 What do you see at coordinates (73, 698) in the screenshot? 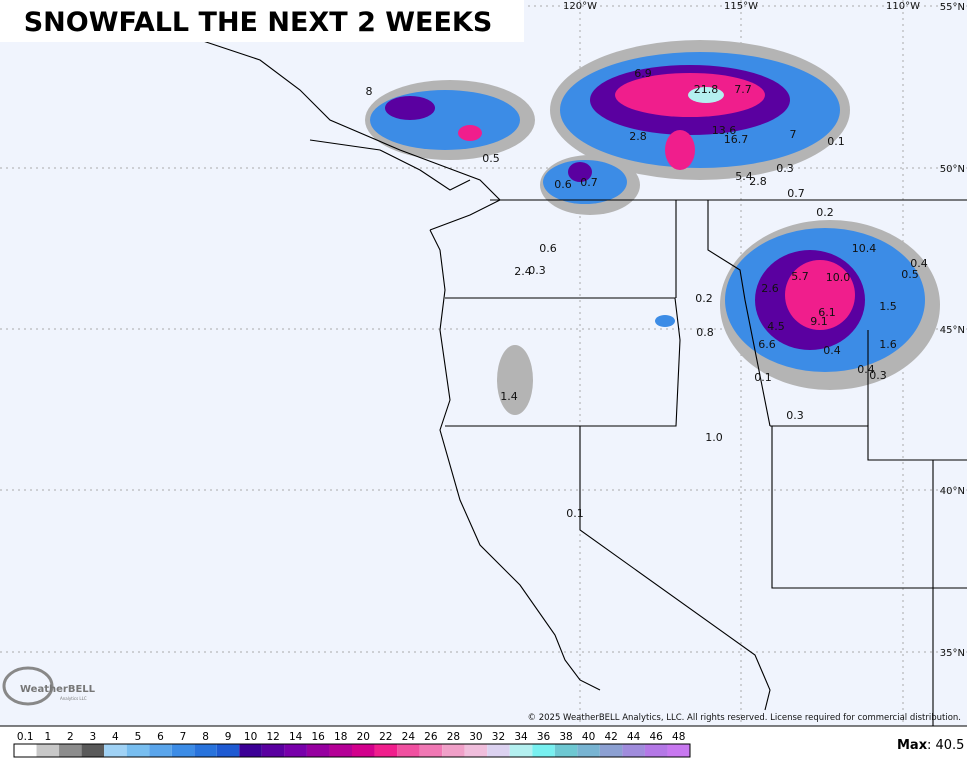
I see `logo-subtitle: Analytics LLC` at bounding box center [73, 698].